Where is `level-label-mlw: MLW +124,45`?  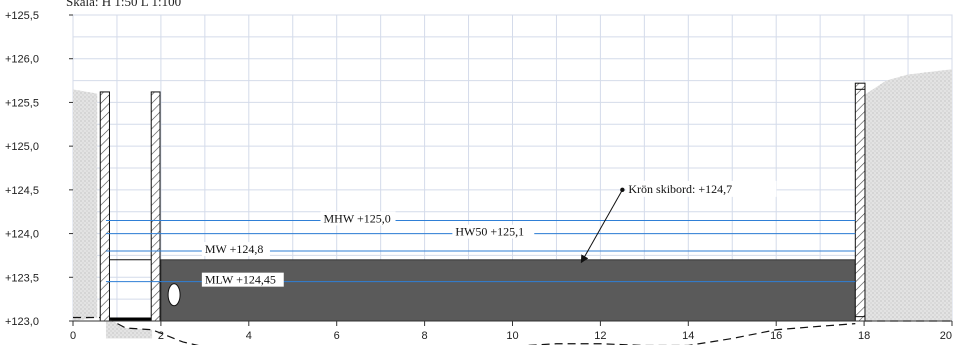
level-label-mlw: MLW +124,45 is located at coordinates (240, 280).